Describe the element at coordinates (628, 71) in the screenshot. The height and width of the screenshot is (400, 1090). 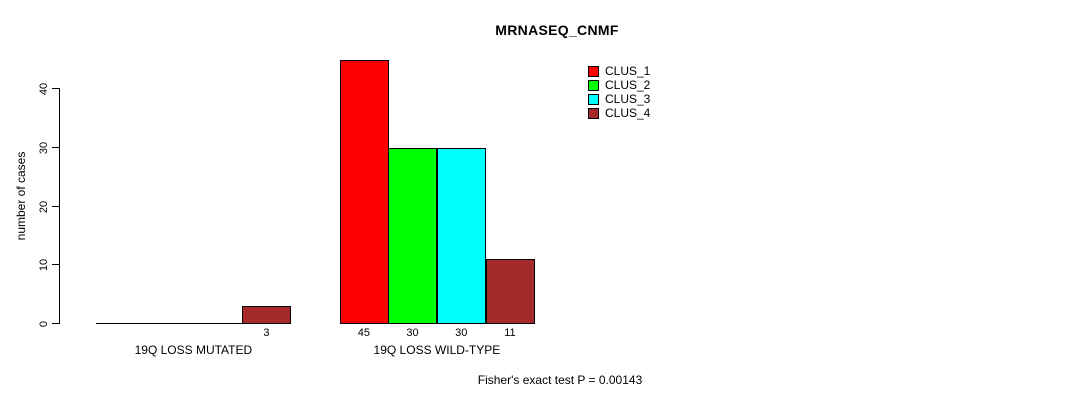
I see `legend-label: CLUS_1` at that location.